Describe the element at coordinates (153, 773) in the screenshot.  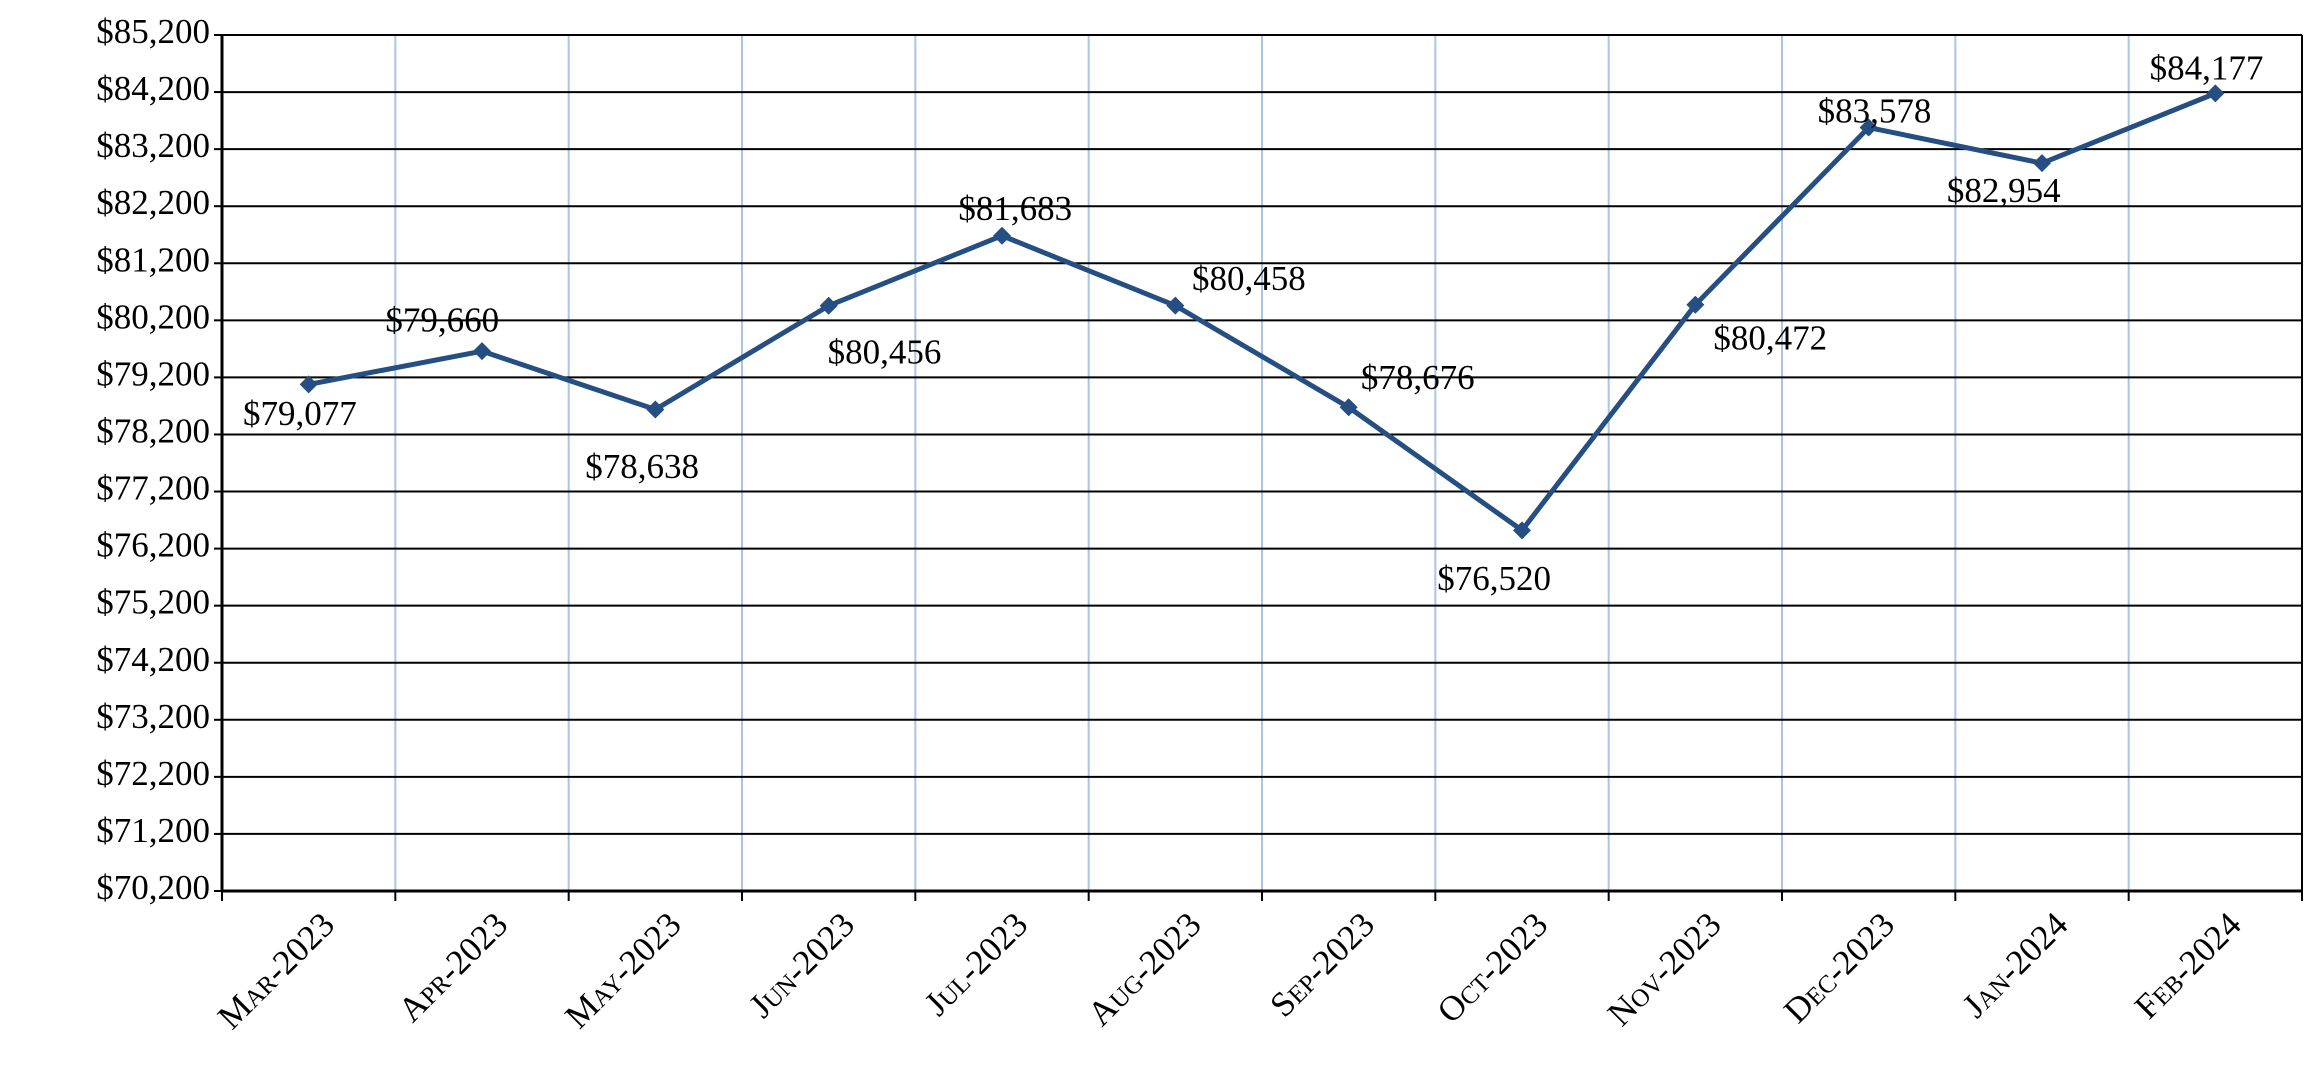
I see `y-tick-label: $72,200` at that location.